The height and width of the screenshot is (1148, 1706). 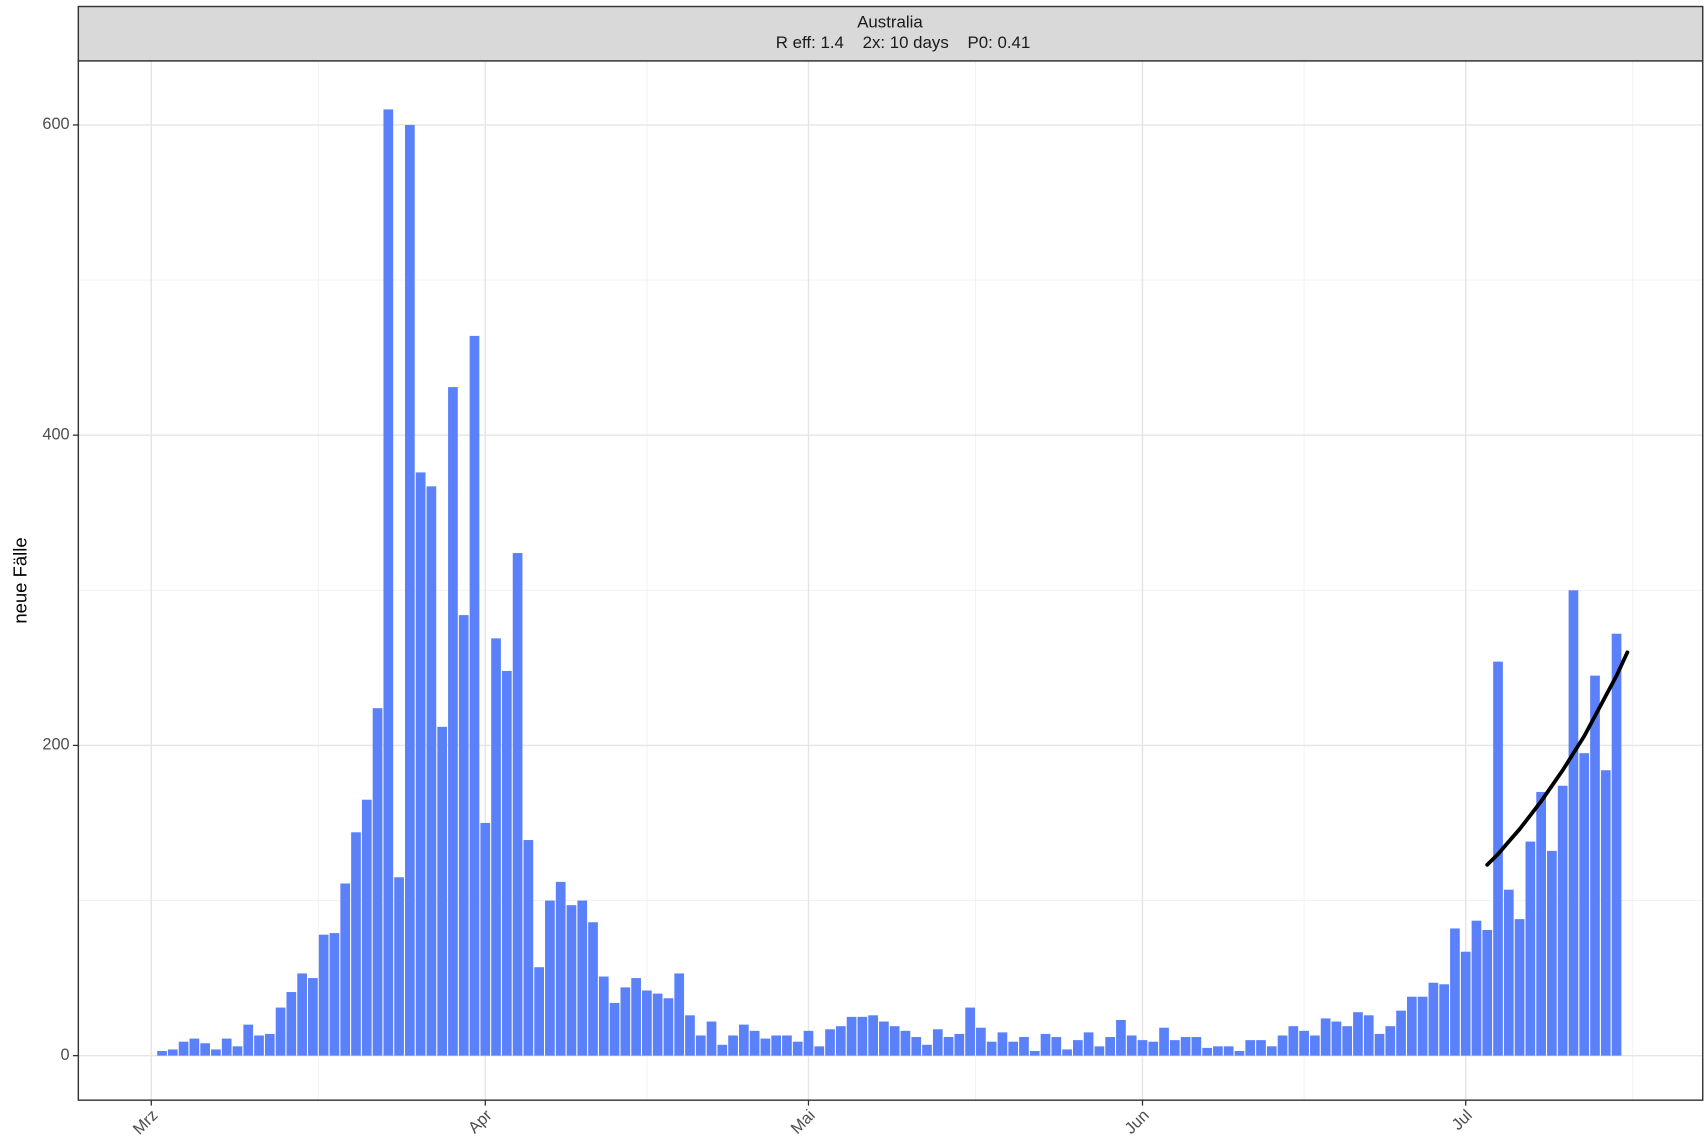 I want to click on y-axis-label: neue Fälle, so click(x=20, y=580).